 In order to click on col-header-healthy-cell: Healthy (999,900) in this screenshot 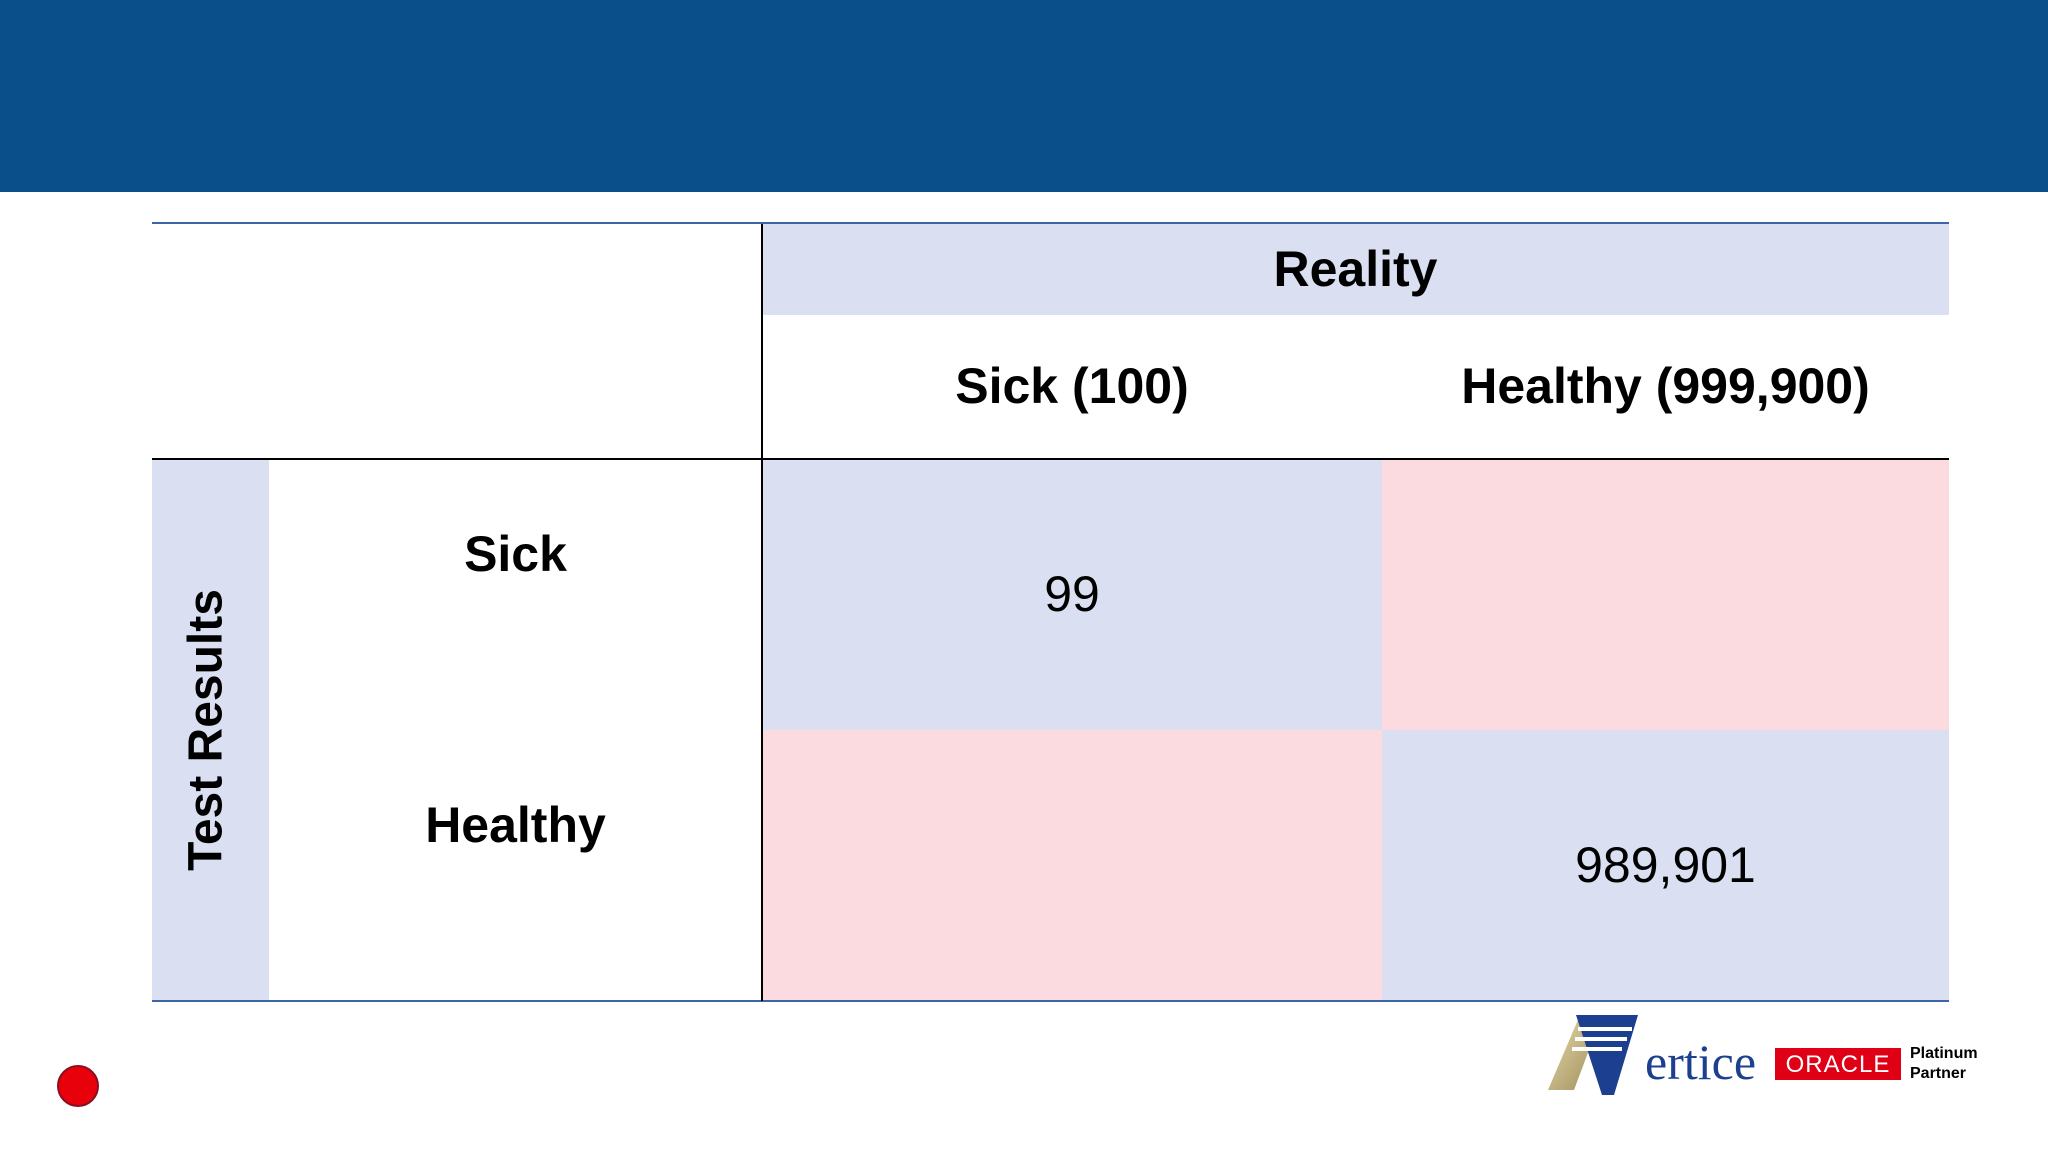, I will do `click(1665, 387)`.